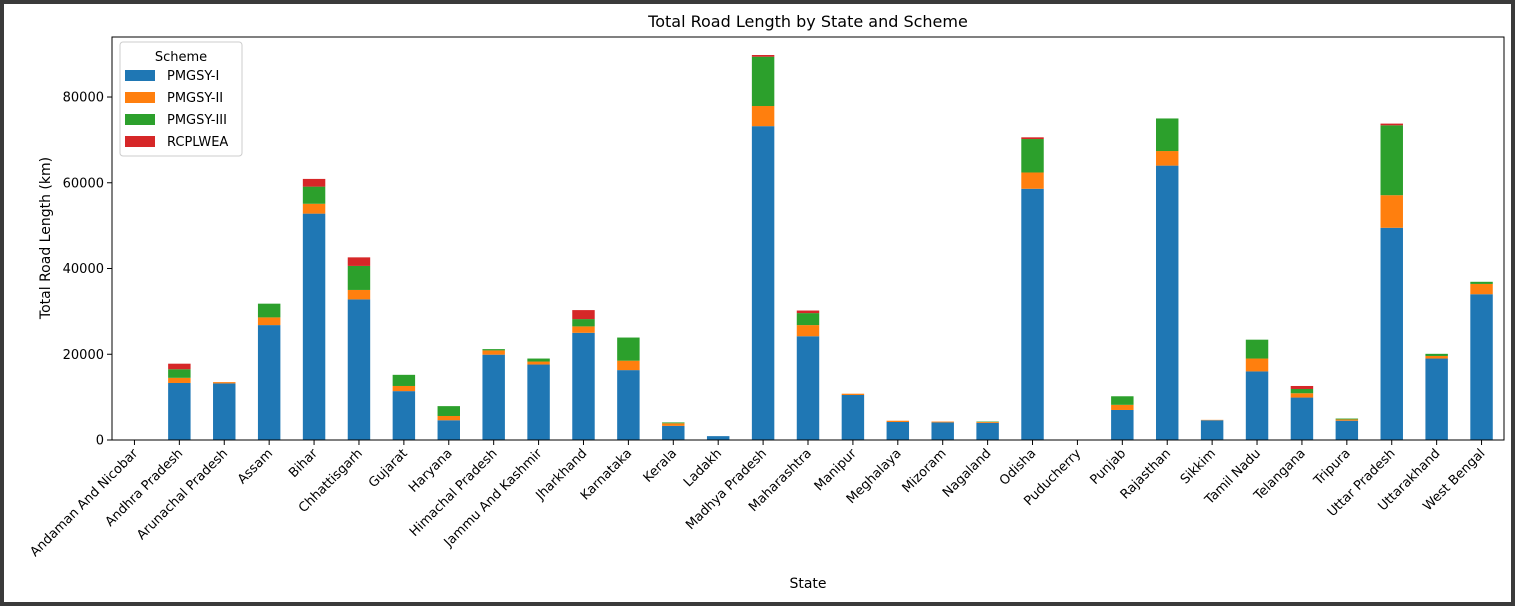 This screenshot has width=1515, height=606. What do you see at coordinates (181, 57) in the screenshot?
I see `legend-title: Scheme` at bounding box center [181, 57].